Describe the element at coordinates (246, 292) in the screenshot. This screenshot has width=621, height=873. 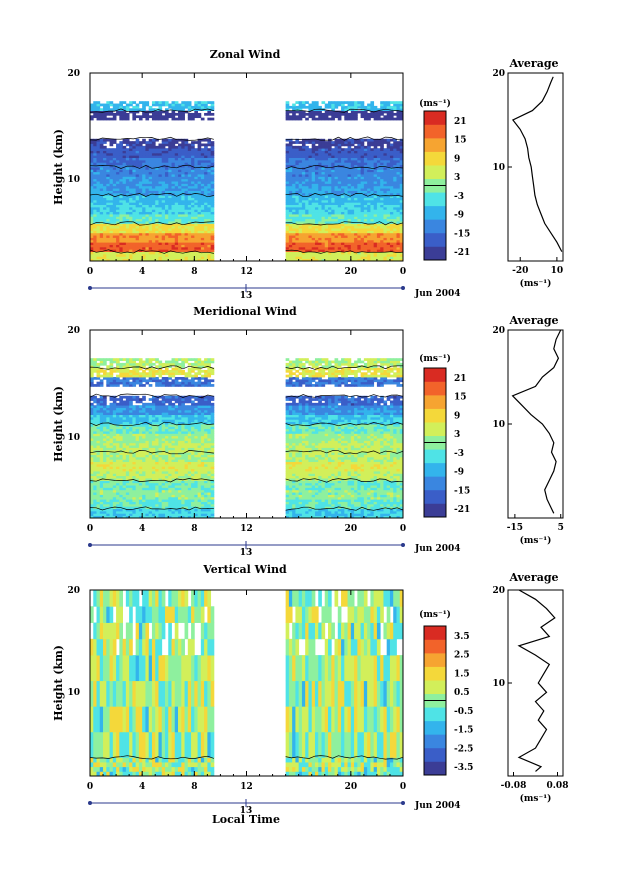
I see `zonal-date-axis: 13` at that location.